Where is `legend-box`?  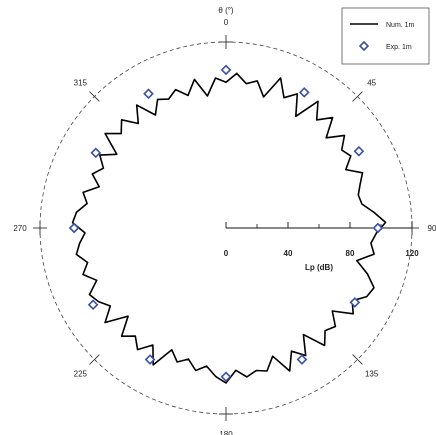 legend-box is located at coordinates (385, 36).